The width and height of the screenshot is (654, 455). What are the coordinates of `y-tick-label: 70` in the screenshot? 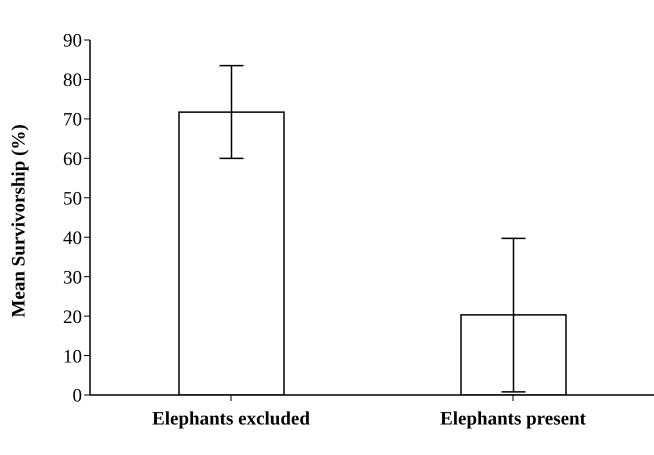 It's located at (72, 120).